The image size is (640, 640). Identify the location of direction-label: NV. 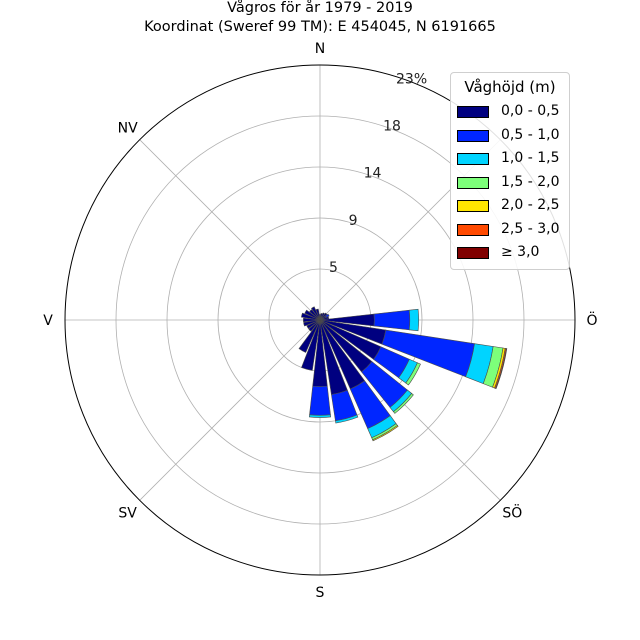
(128, 129).